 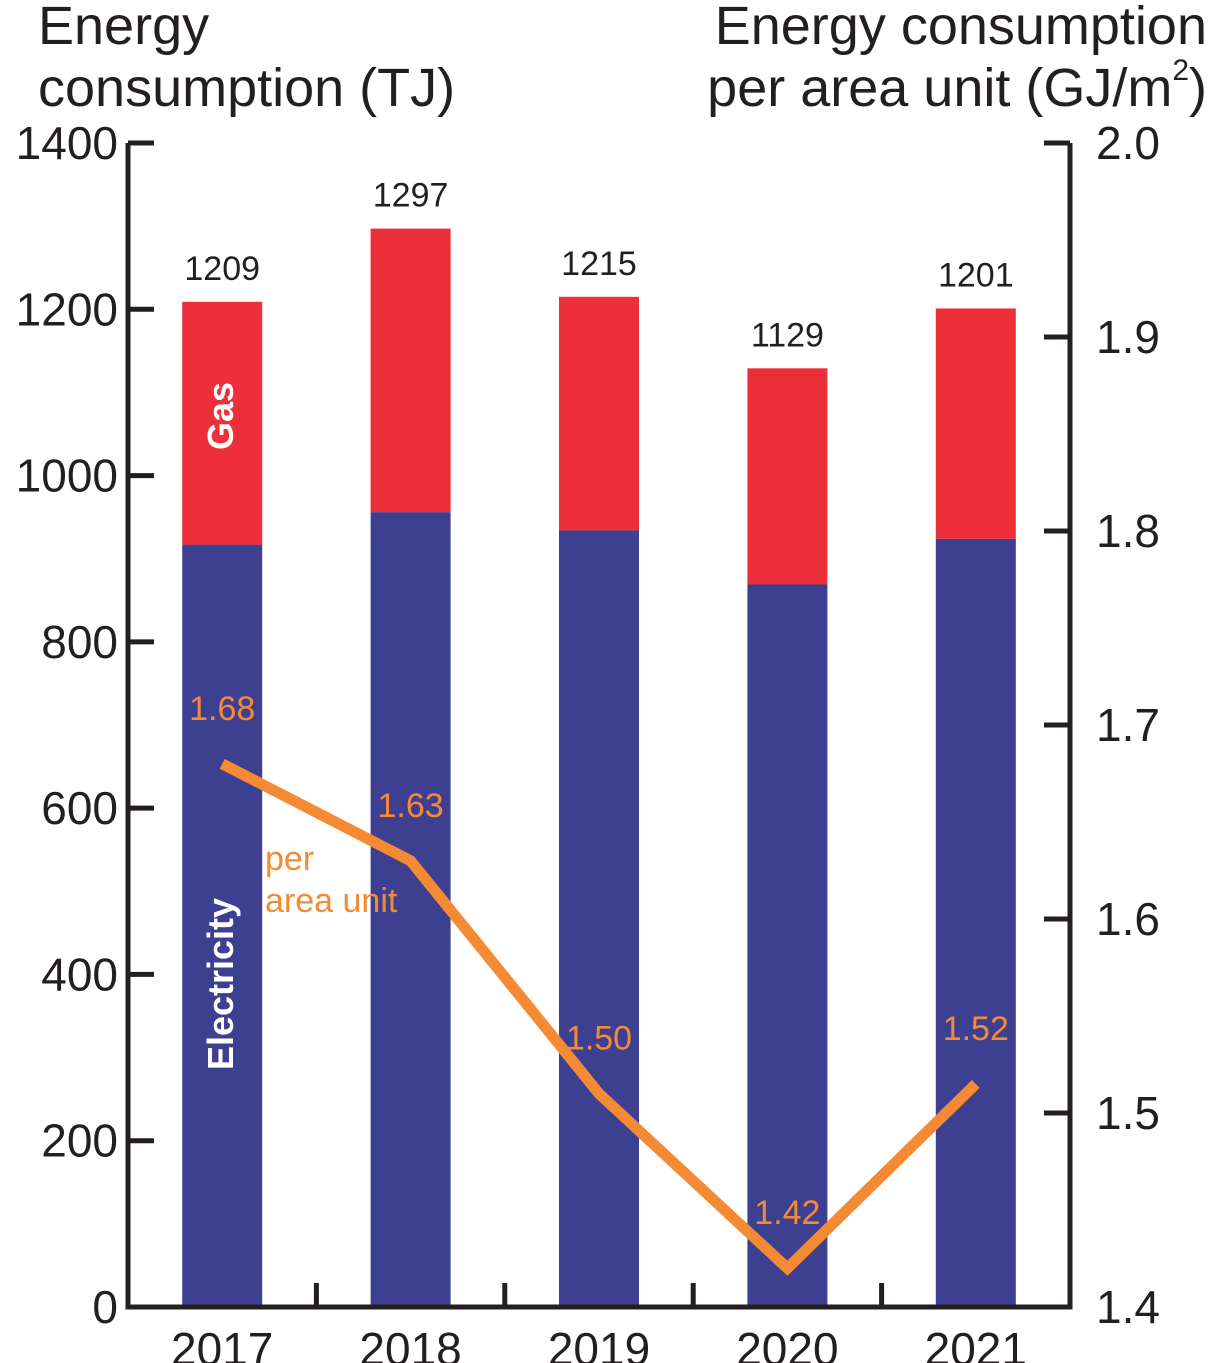 I want to click on bar-electricity-2017, so click(x=222, y=925).